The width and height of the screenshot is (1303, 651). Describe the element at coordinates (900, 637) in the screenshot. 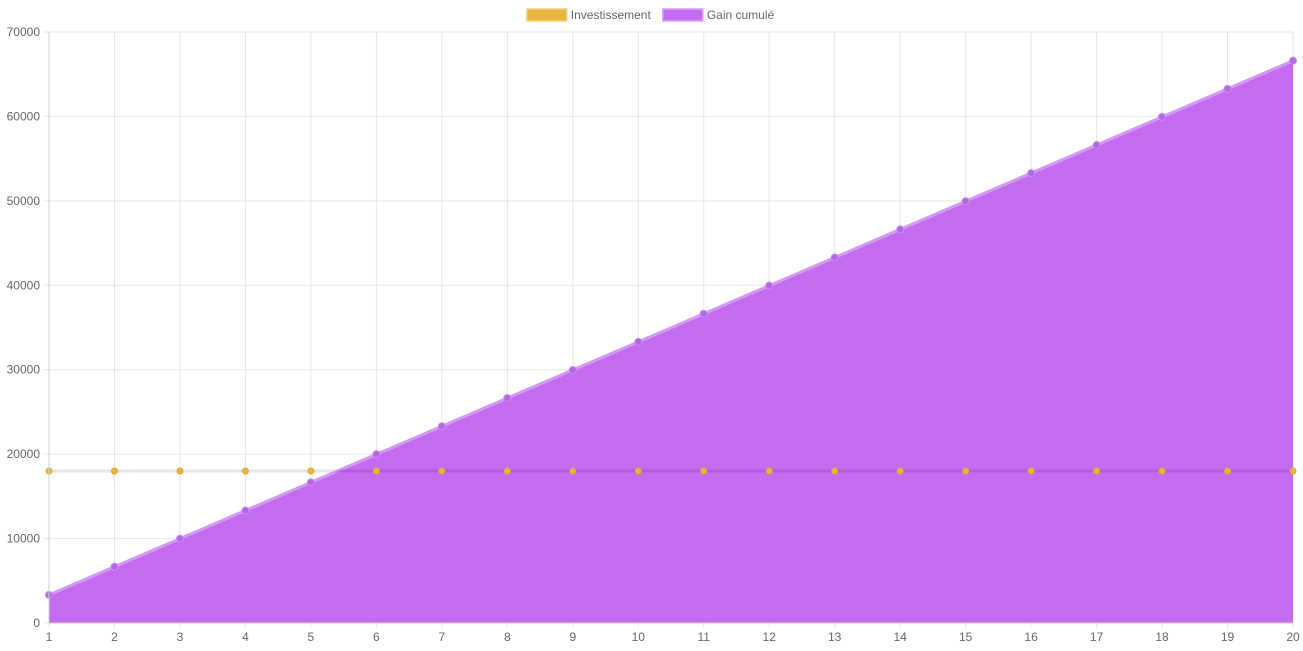

I see `x-tick-label: 14` at that location.